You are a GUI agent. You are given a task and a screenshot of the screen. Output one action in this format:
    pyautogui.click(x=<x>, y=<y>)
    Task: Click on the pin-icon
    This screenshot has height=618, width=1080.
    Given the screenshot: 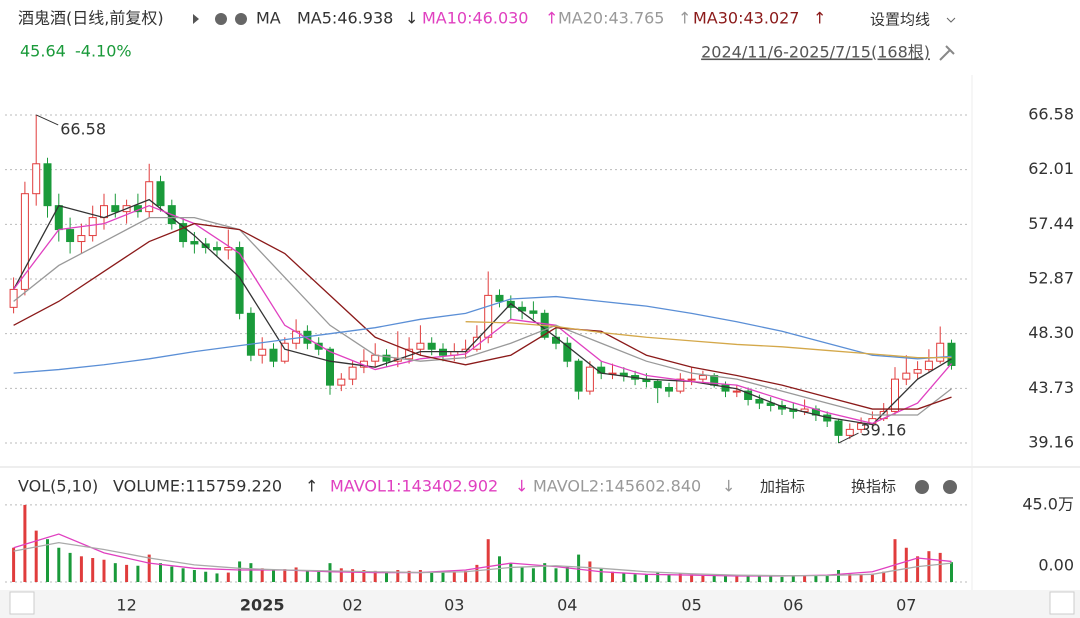 What is the action you would take?
    pyautogui.click(x=947, y=53)
    